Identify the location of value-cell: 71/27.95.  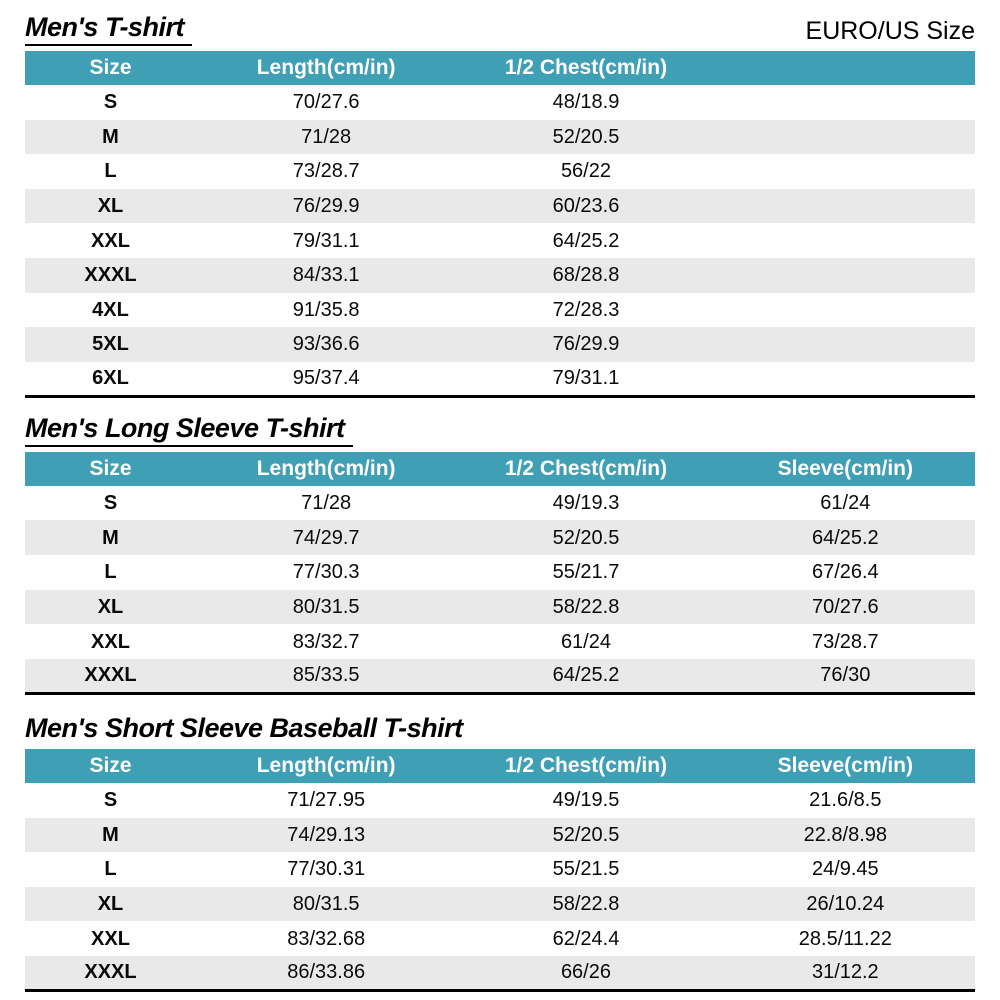
(326, 800).